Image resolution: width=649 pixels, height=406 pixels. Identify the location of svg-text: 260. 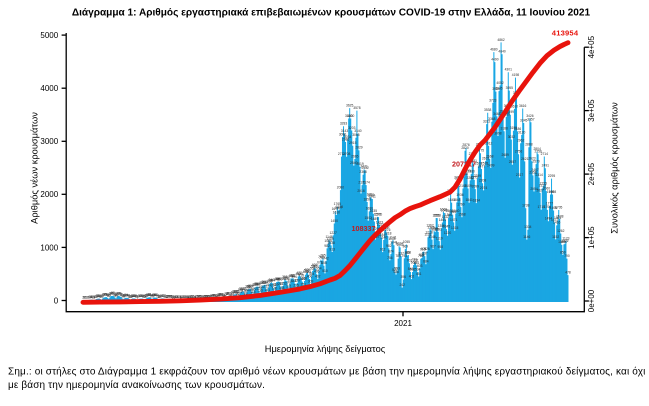
(258, 284).